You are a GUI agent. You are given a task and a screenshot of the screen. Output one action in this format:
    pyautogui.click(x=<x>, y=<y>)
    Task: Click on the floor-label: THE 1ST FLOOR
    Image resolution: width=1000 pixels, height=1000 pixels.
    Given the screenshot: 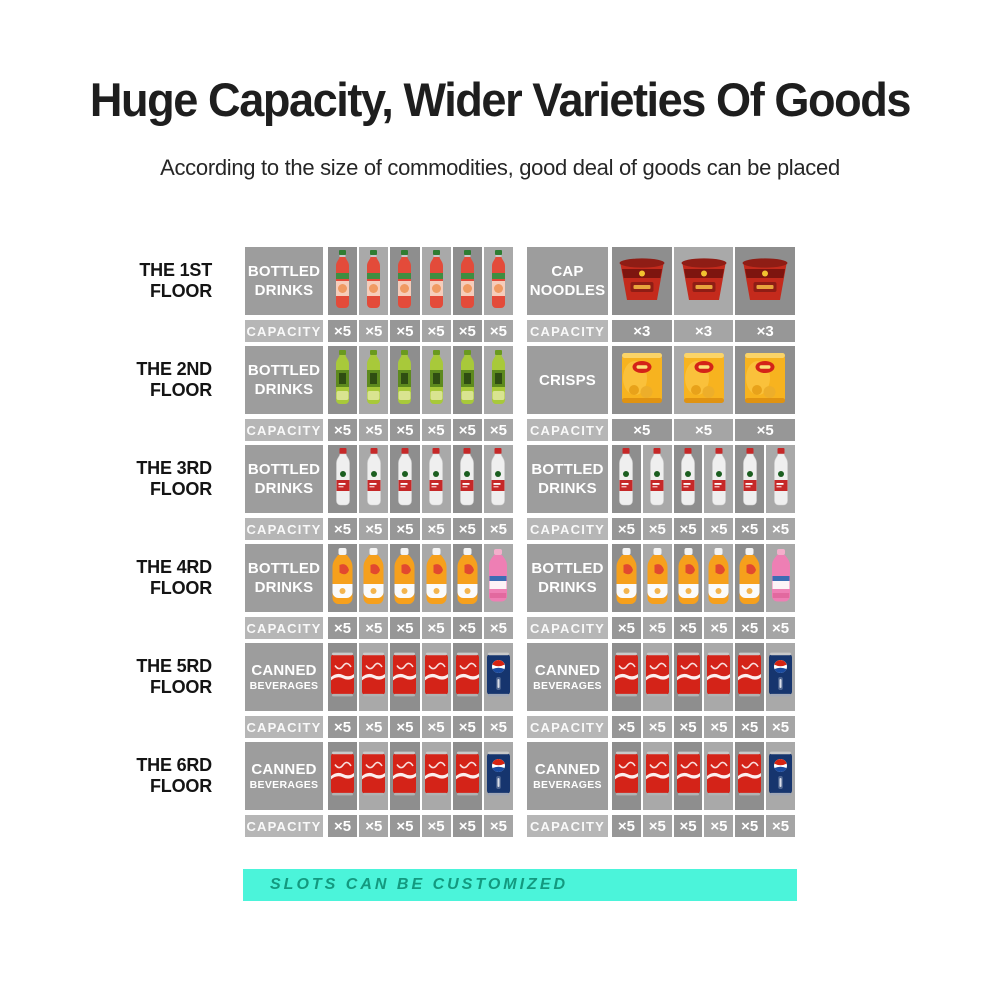 What is the action you would take?
    pyautogui.click(x=106, y=281)
    